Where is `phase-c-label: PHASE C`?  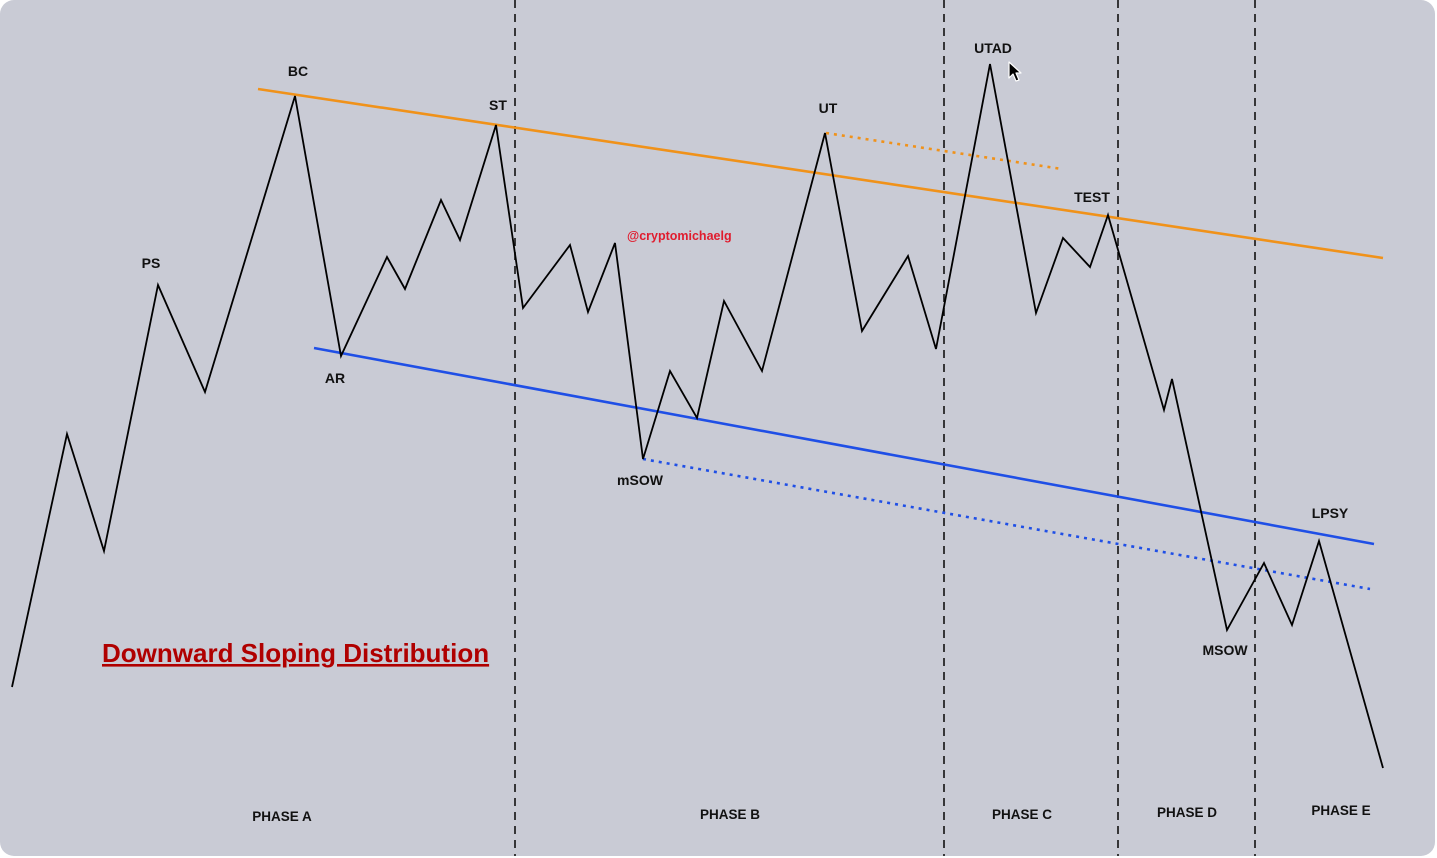 phase-c-label: PHASE C is located at coordinates (1022, 814).